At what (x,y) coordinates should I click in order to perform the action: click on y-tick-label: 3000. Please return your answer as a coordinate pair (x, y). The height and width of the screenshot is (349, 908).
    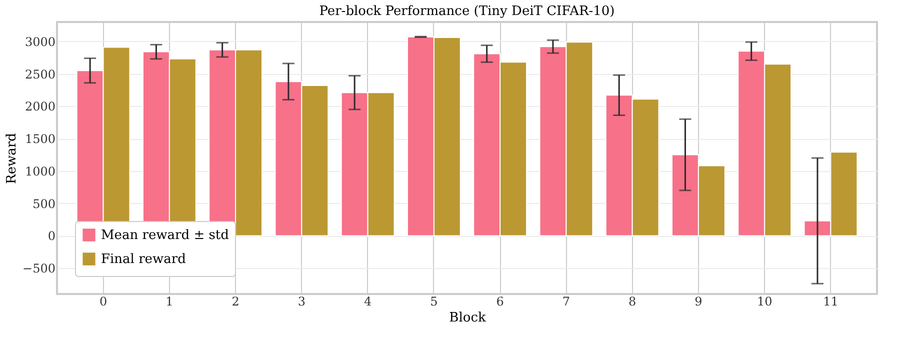
    Looking at the image, I should click on (40, 41).